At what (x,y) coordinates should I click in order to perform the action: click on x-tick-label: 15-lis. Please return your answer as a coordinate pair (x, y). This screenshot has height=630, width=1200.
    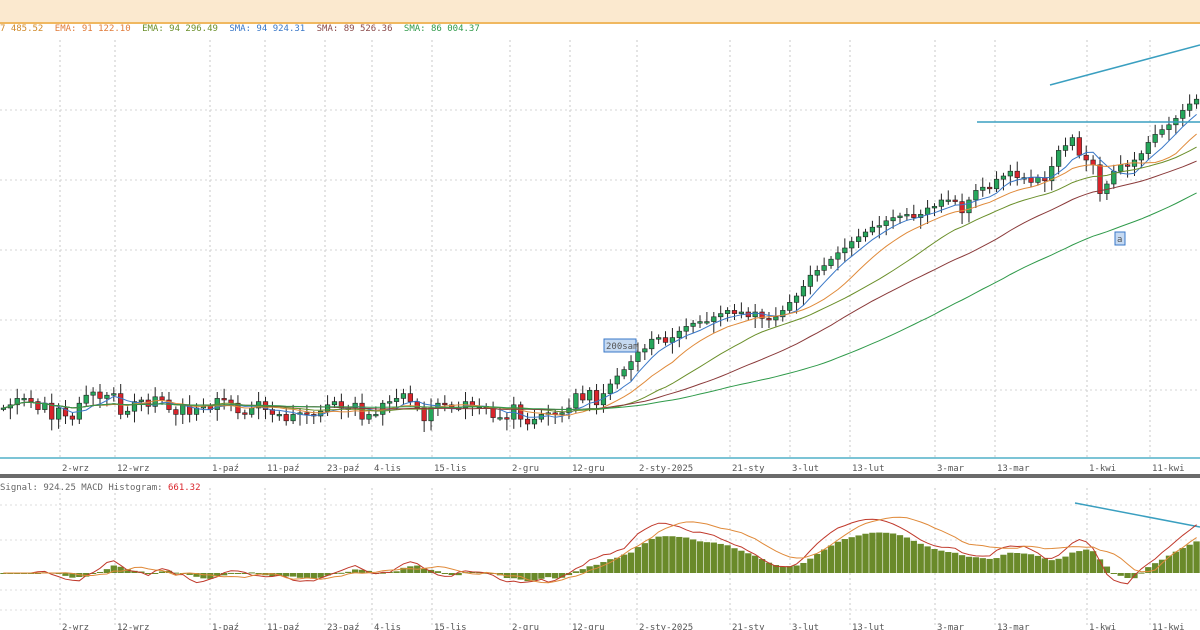
    Looking at the image, I should click on (450, 469).